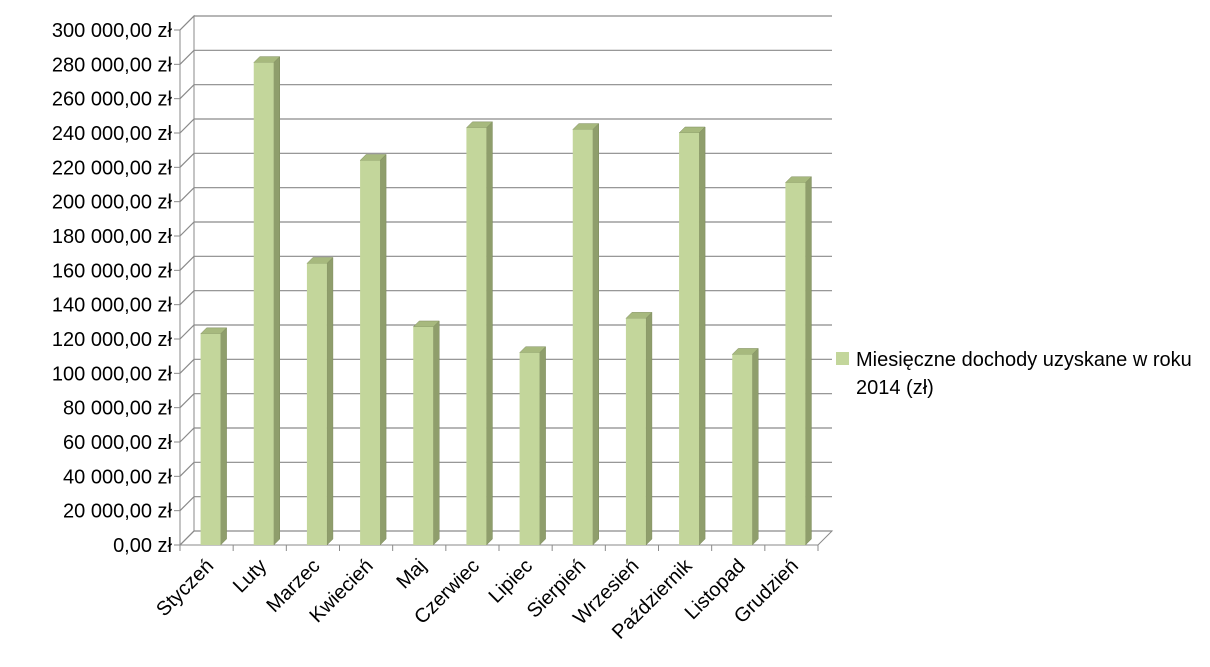 The height and width of the screenshot is (667, 1210). What do you see at coordinates (187, 280) in the screenshot?
I see `left-wall` at bounding box center [187, 280].